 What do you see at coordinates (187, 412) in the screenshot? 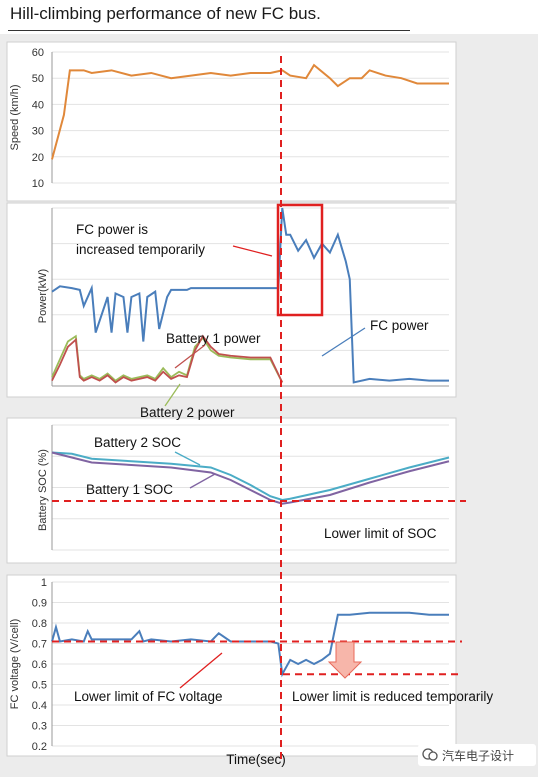
I see `annotation-battery-2-power: Battery 2 power` at bounding box center [187, 412].